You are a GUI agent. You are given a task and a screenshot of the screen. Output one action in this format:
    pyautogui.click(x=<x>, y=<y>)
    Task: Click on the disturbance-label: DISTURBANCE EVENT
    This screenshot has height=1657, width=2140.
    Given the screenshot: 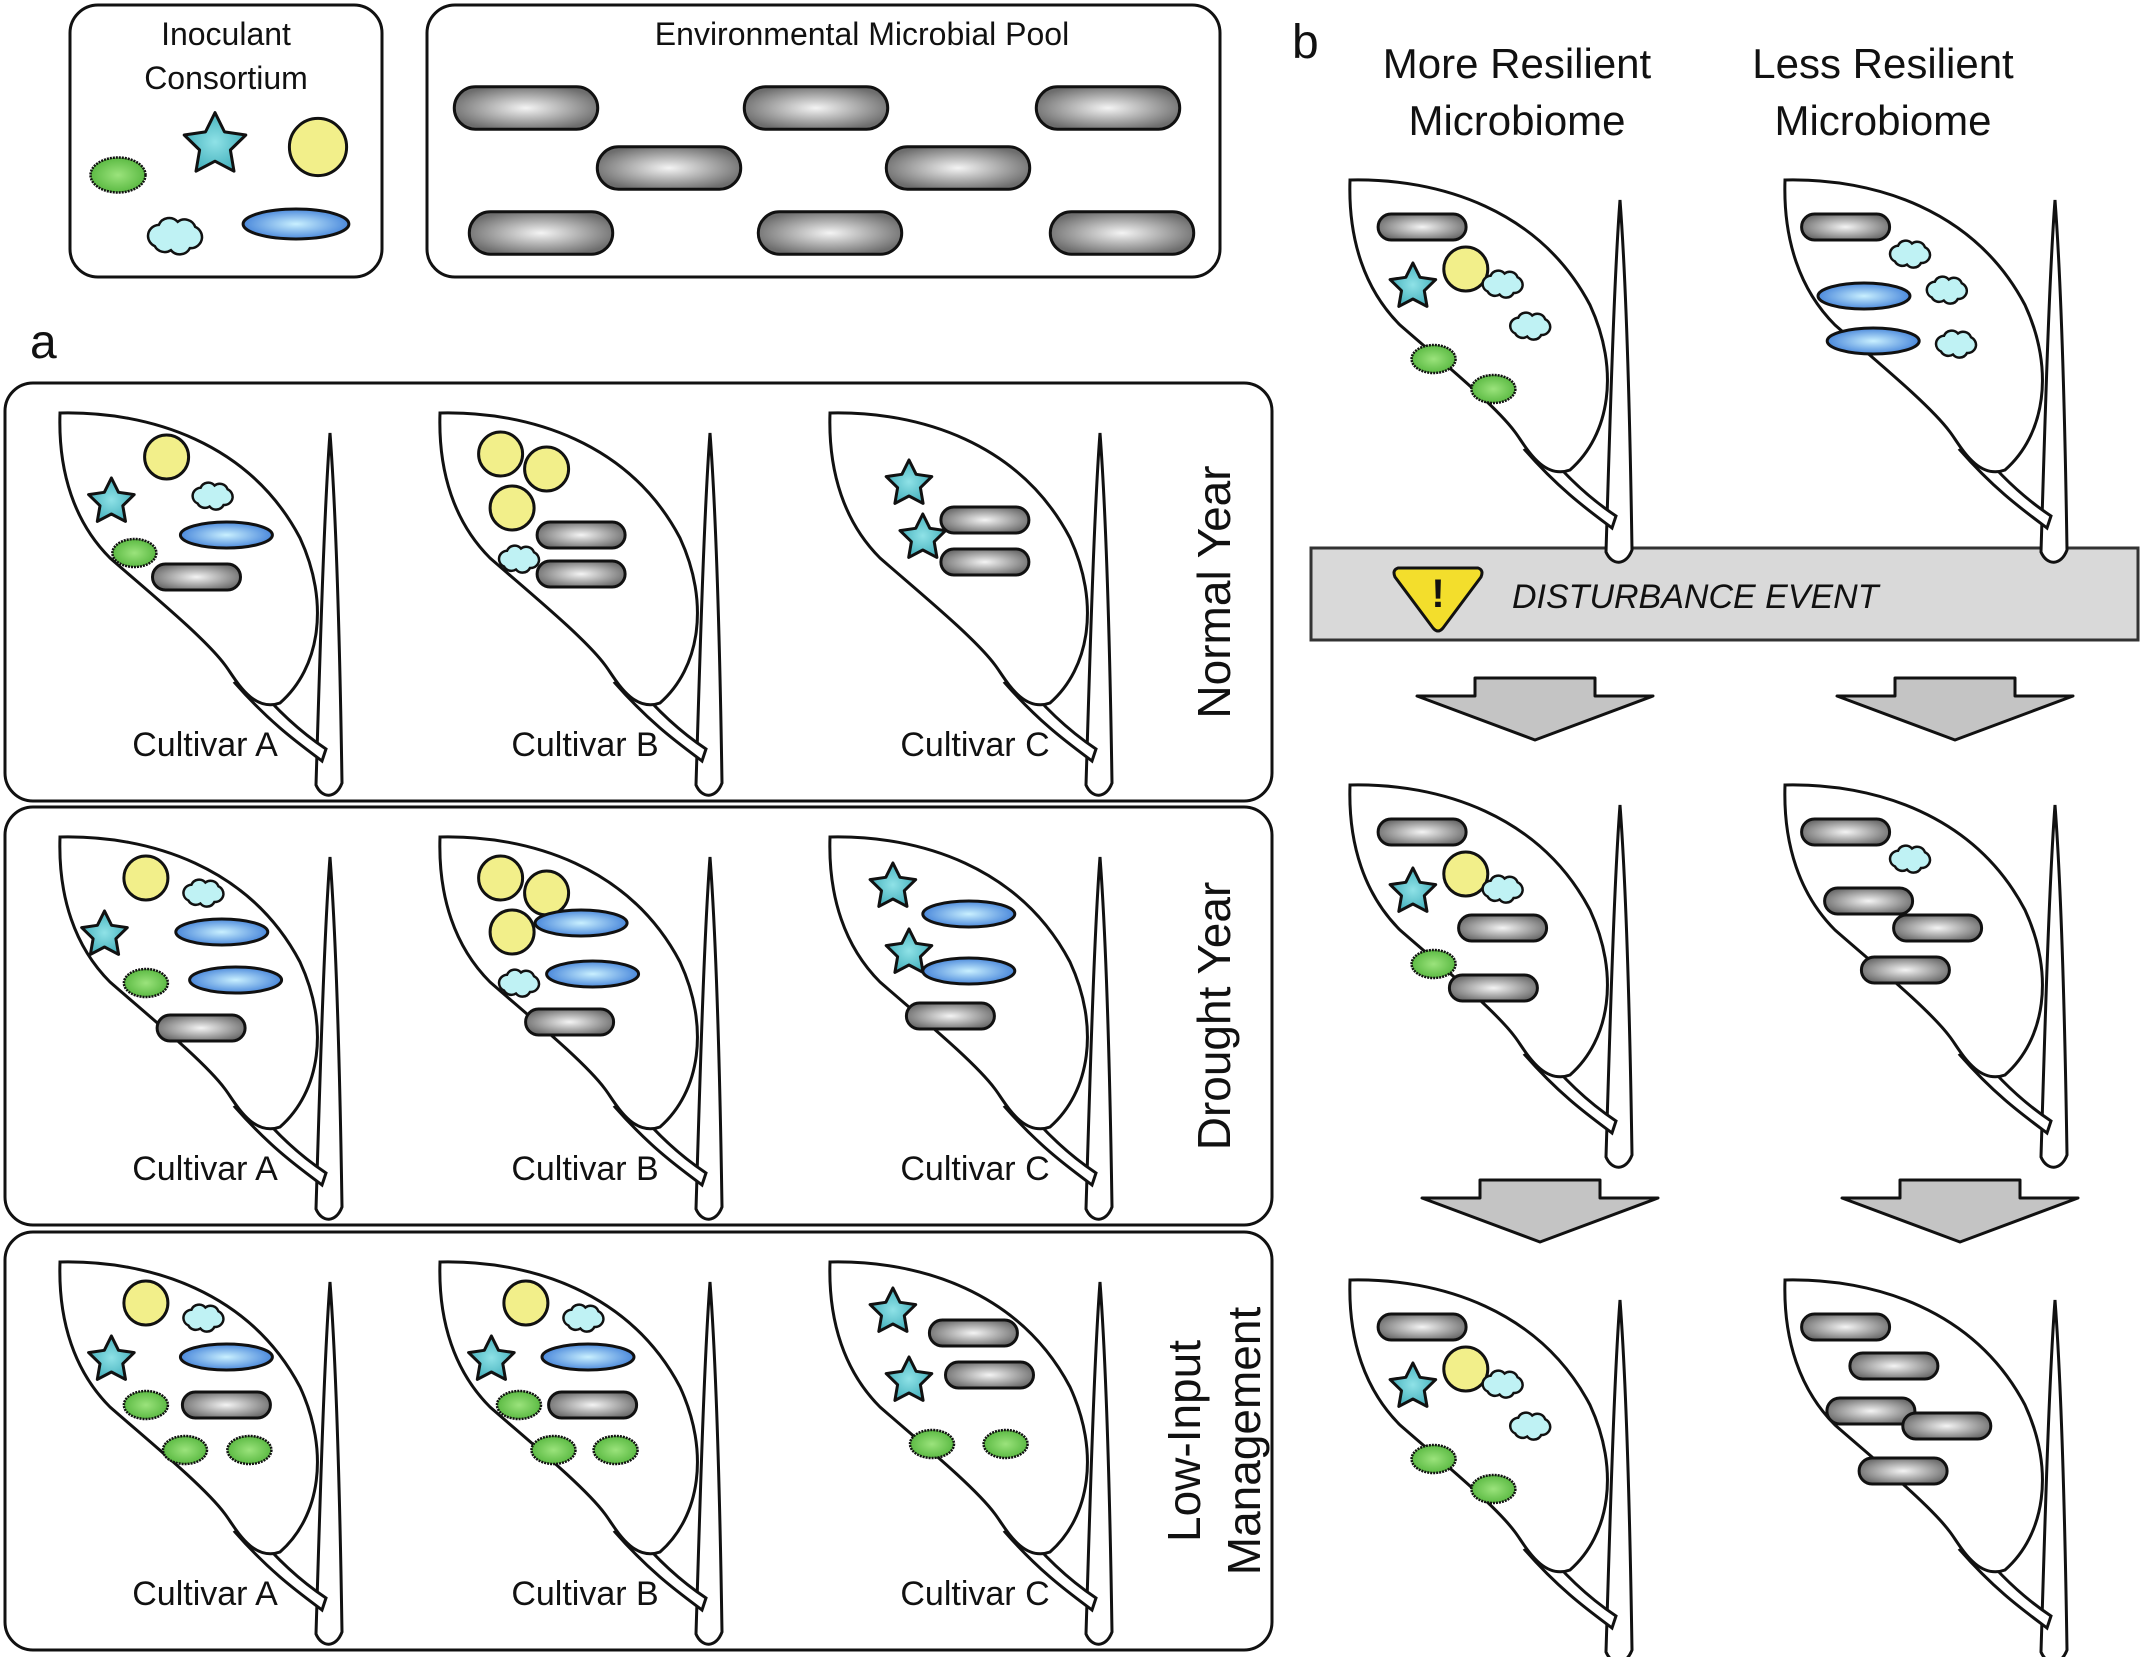 What is the action you would take?
    pyautogui.click(x=1696, y=597)
    